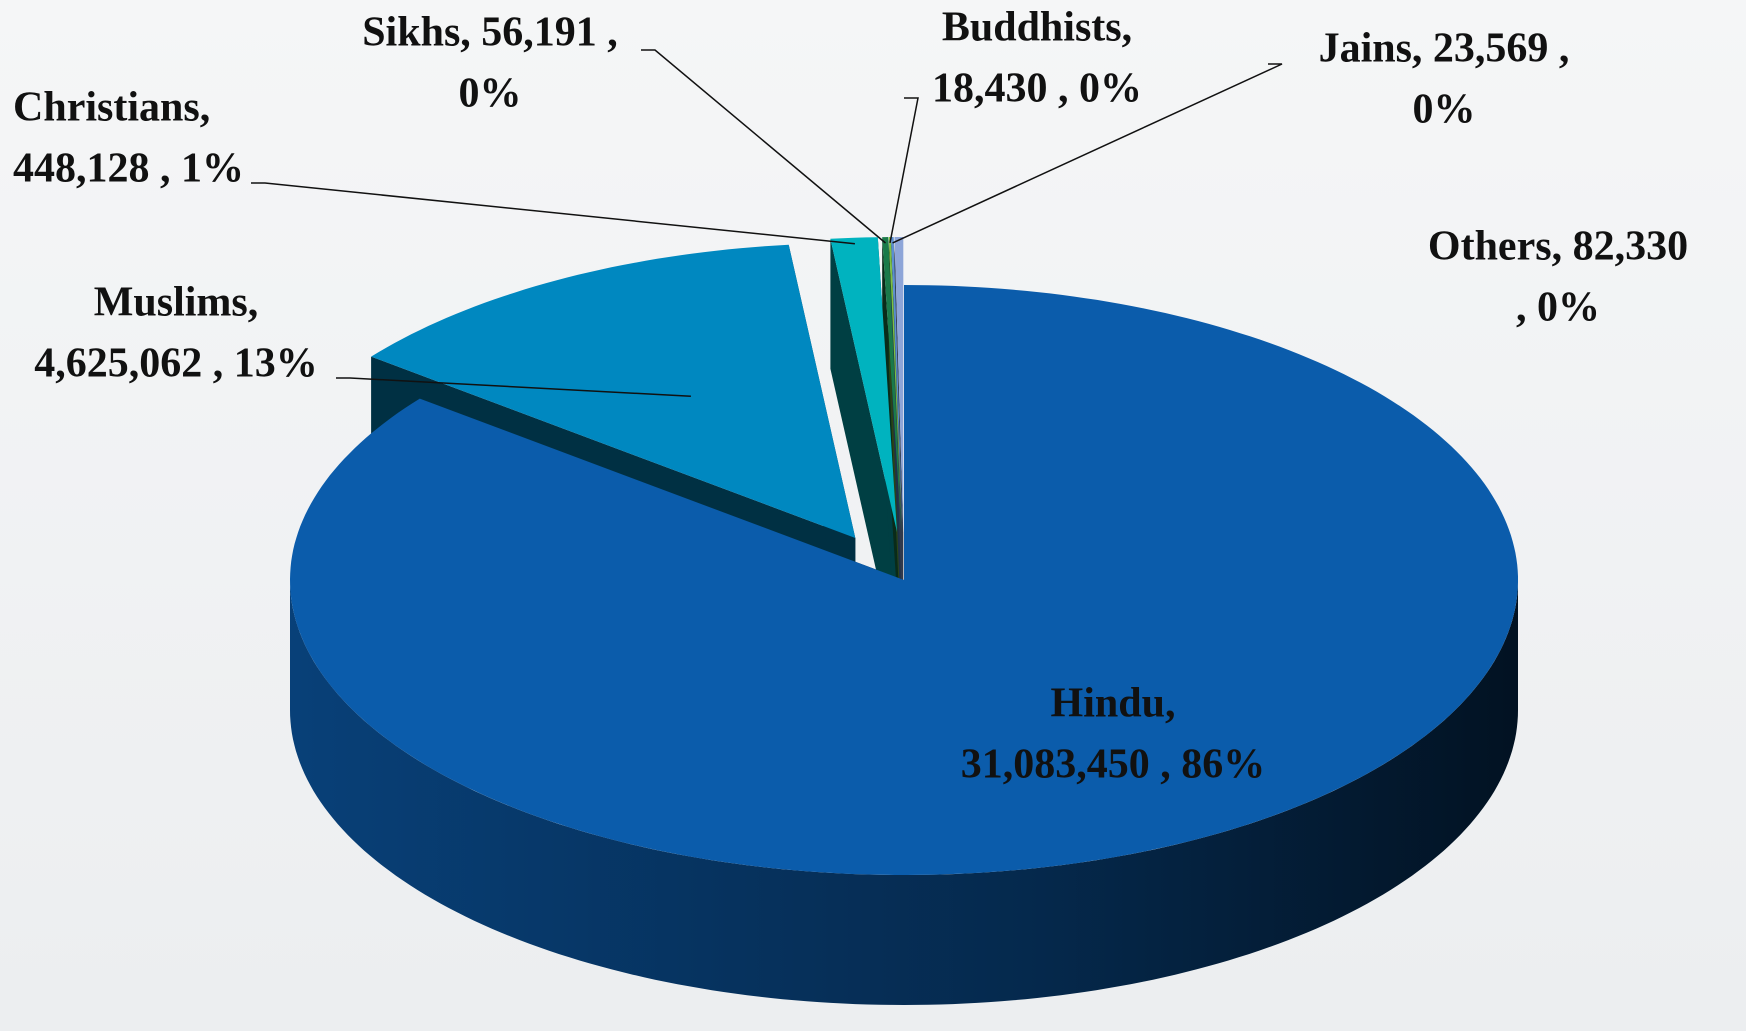 The image size is (1746, 1031). I want to click on data-label: Christians,, so click(111, 108).